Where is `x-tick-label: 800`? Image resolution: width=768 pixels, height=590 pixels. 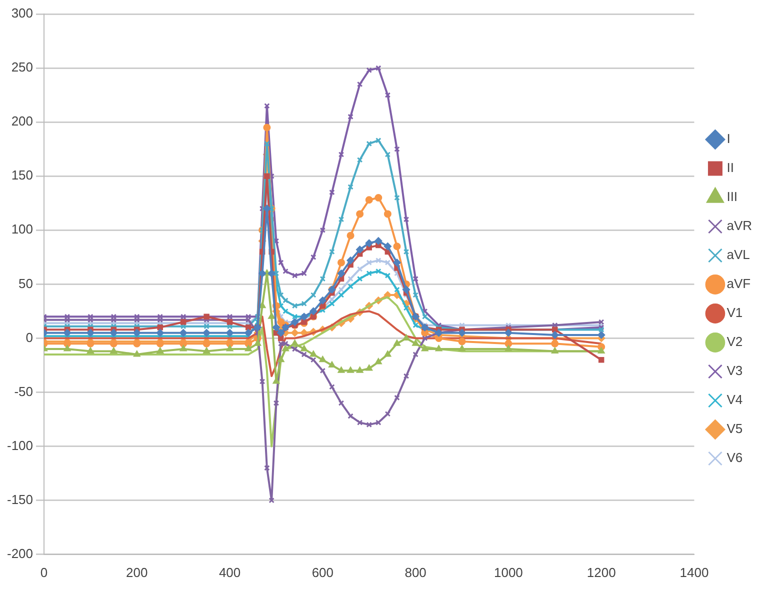
x-tick-label: 800 is located at coordinates (415, 572).